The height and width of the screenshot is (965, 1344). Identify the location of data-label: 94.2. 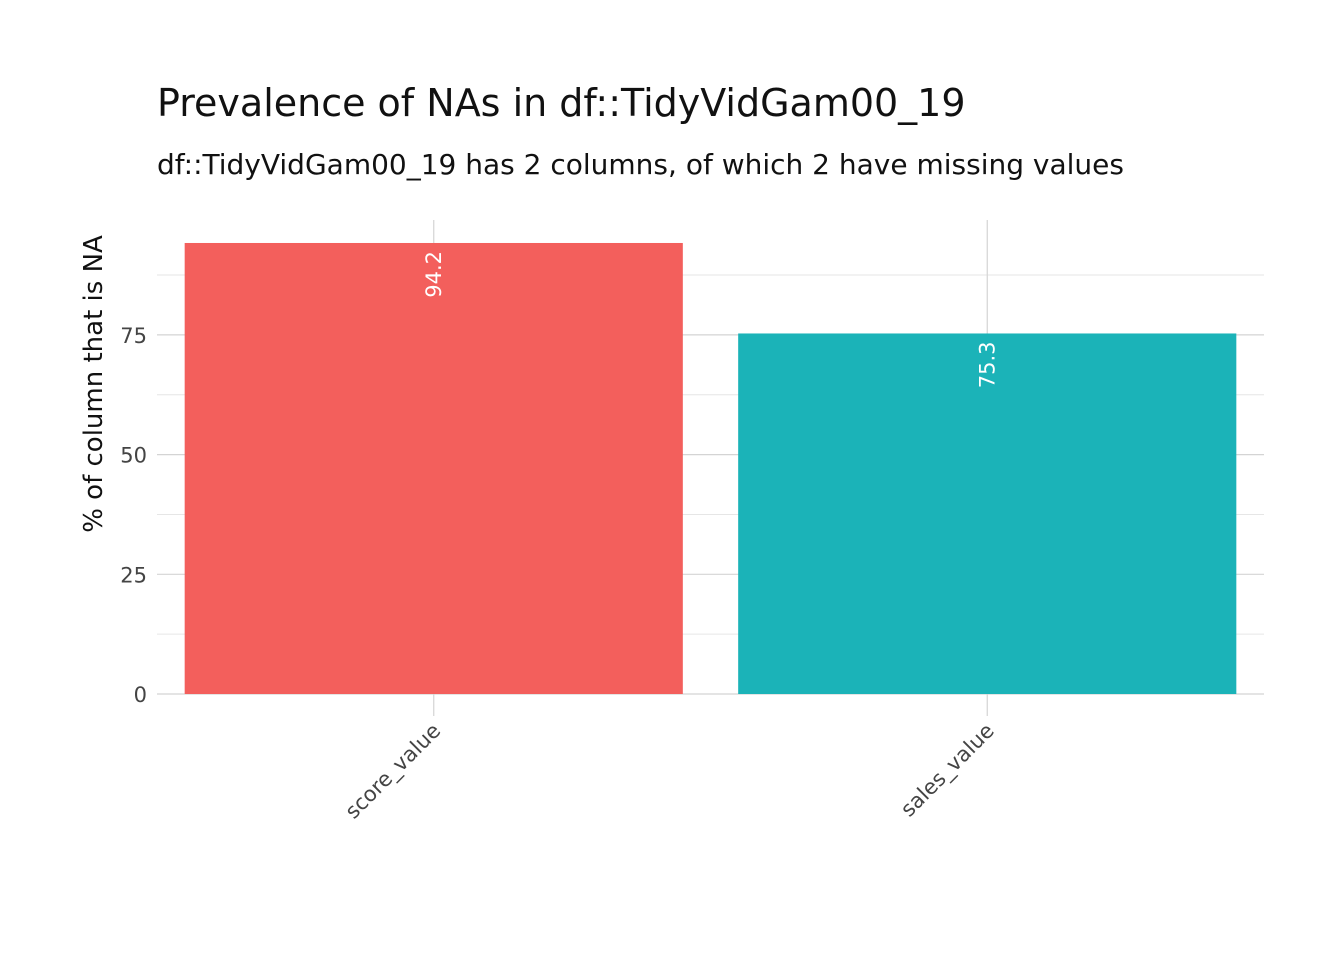
(434, 274).